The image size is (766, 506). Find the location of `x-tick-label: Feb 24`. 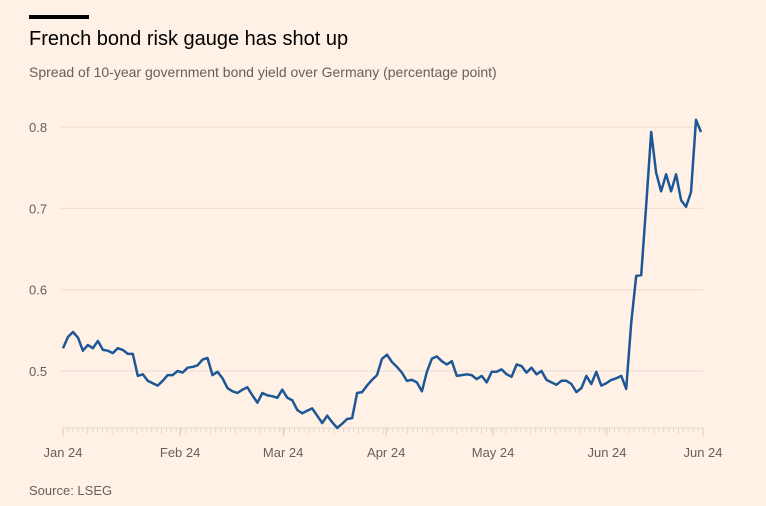

x-tick-label: Feb 24 is located at coordinates (180, 452).